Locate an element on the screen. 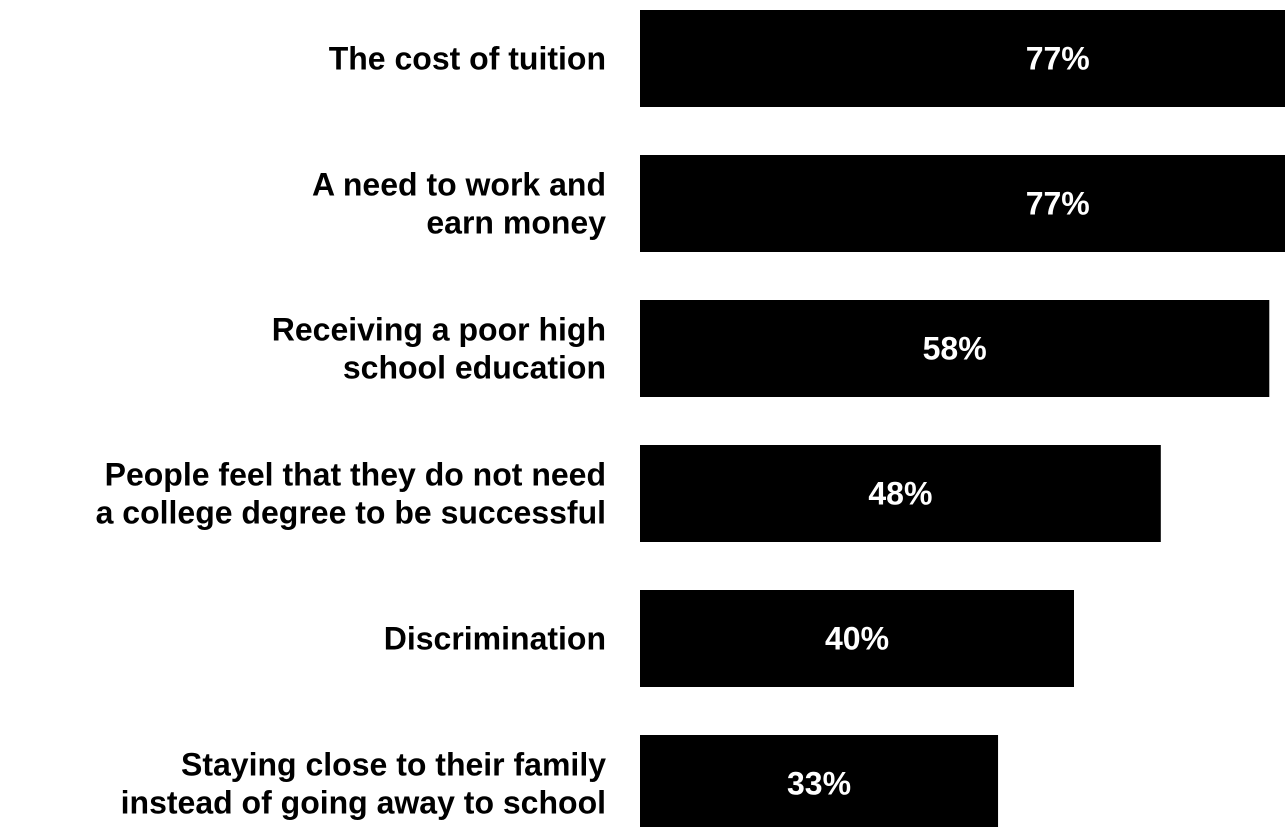 This screenshot has width=1285, height=827. category-label-4-line-0: Discrimination is located at coordinates (495, 639).